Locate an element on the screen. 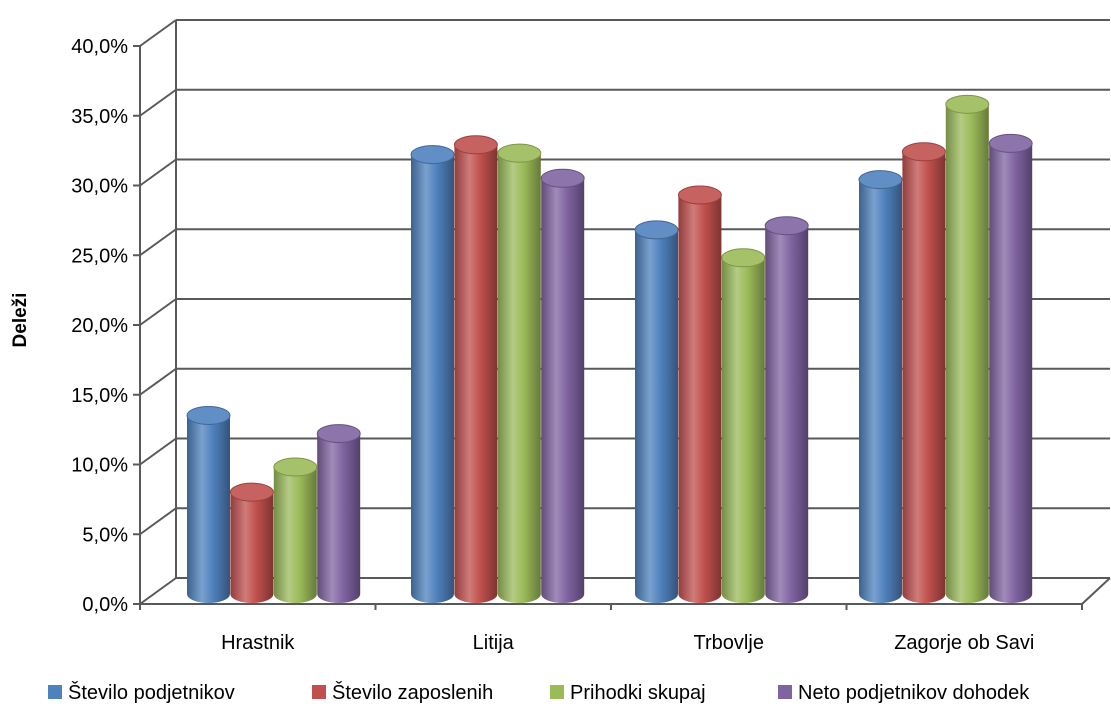 The height and width of the screenshot is (713, 1111). legend-item: Število podjetnikov is located at coordinates (141, 692).